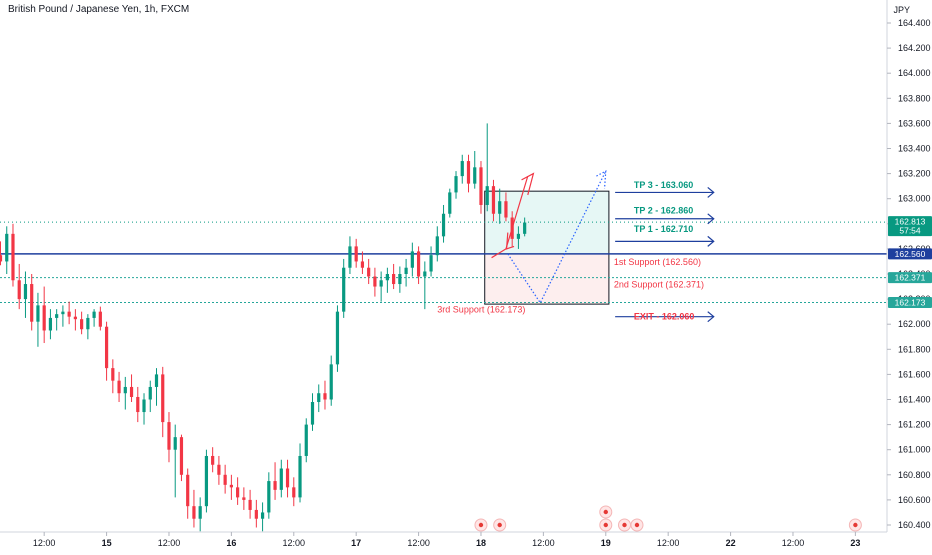  I want to click on support2-label: 2nd Support (162.371), so click(659, 285).